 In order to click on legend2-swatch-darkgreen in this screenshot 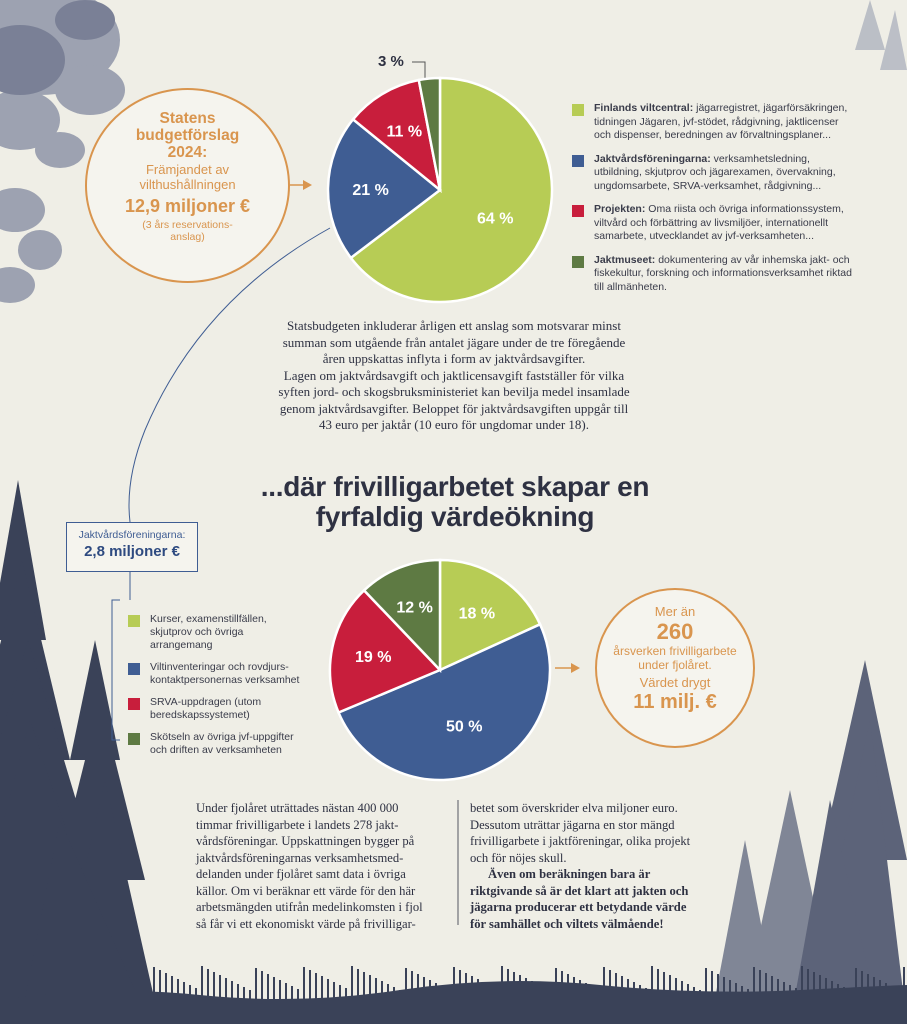, I will do `click(134, 739)`.